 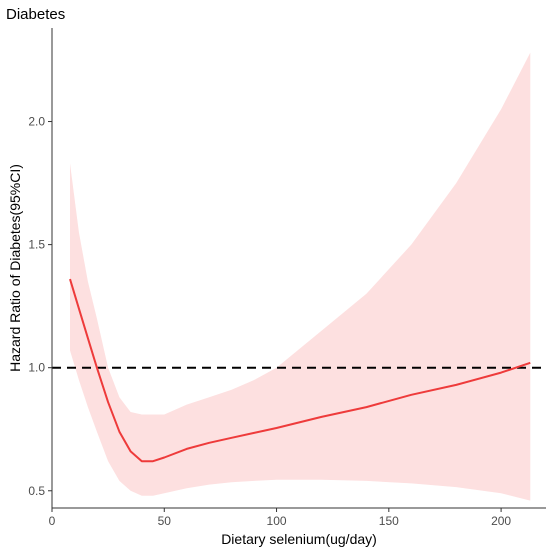 I want to click on x-tick-label: 150, so click(x=389, y=521).